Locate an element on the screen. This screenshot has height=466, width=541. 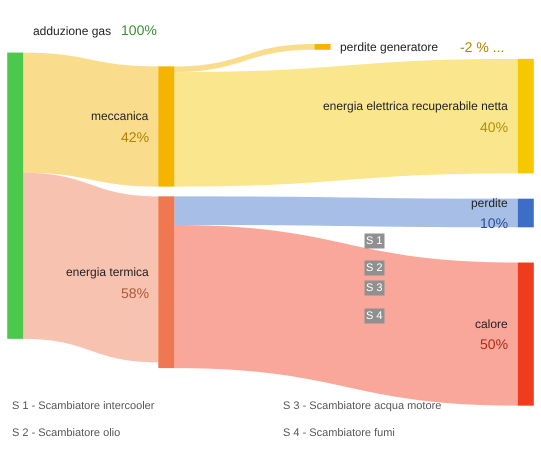
text: S 4 is located at coordinates (374, 316).